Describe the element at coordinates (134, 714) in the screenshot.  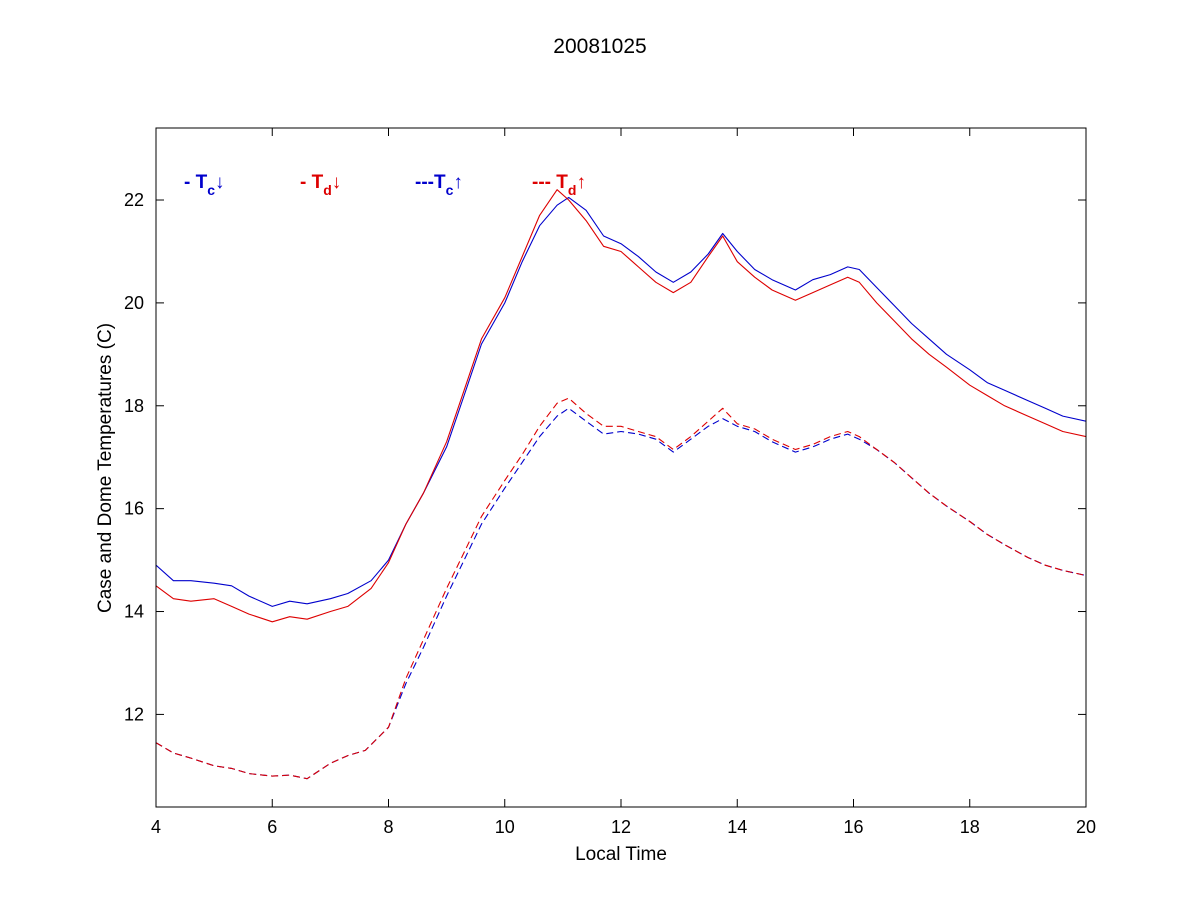
I see `y-tick-label: 12` at that location.